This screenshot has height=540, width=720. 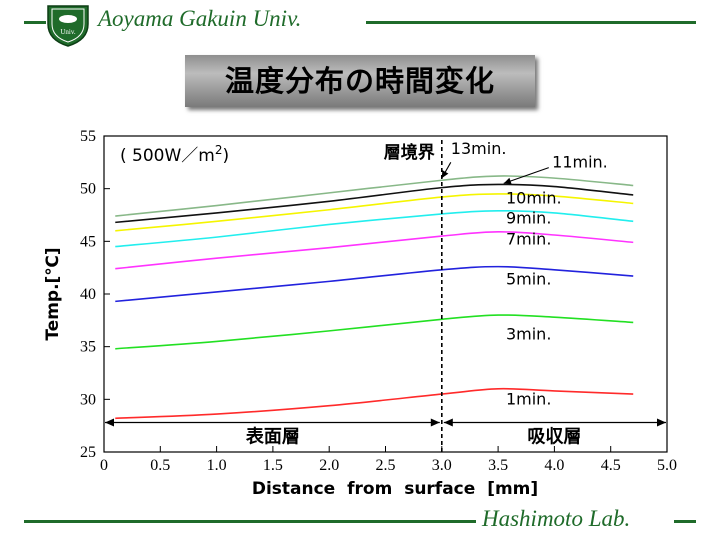 I want to click on x-tick-label: 0.5, so click(x=160, y=465).